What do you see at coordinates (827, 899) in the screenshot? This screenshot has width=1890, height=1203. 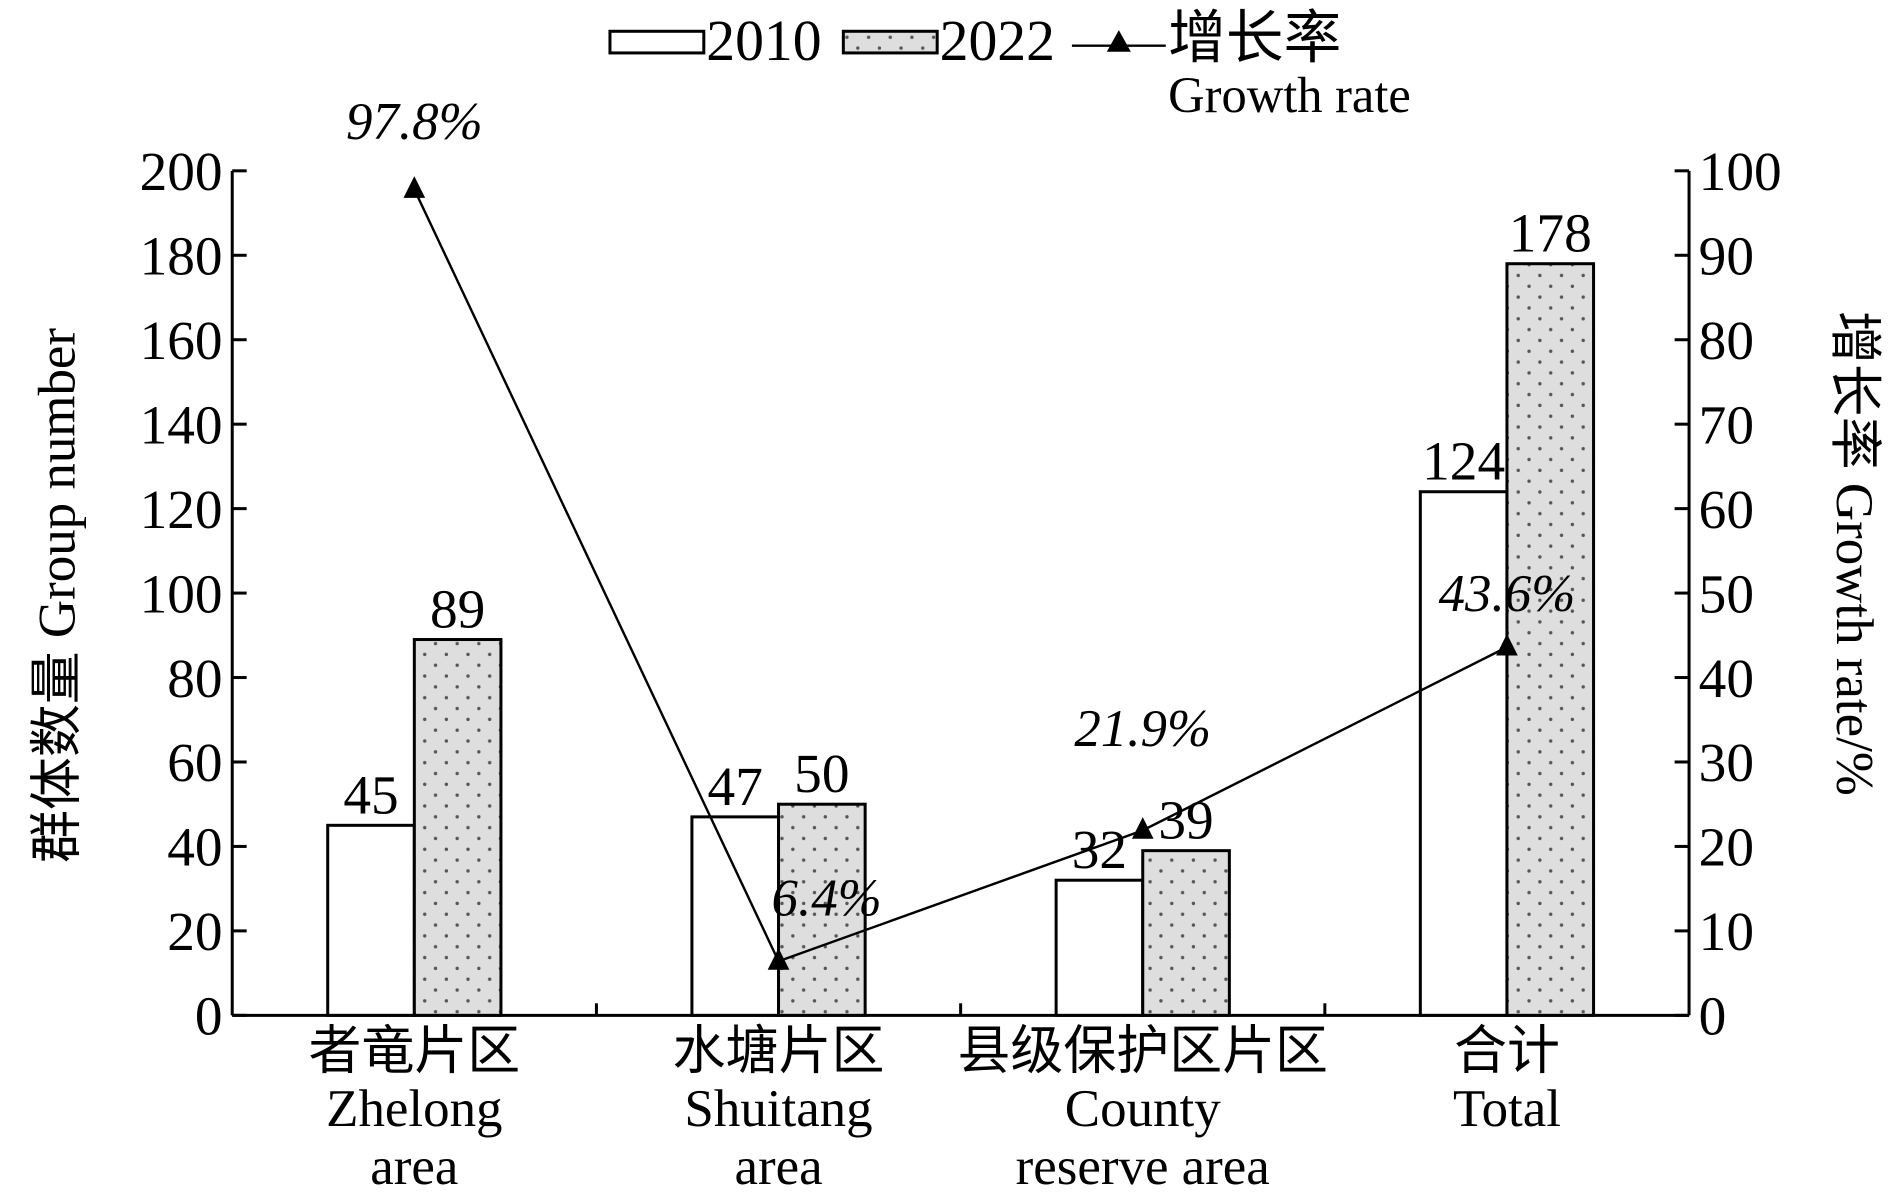 I see `growth-rate-label: 6.4%` at bounding box center [827, 899].